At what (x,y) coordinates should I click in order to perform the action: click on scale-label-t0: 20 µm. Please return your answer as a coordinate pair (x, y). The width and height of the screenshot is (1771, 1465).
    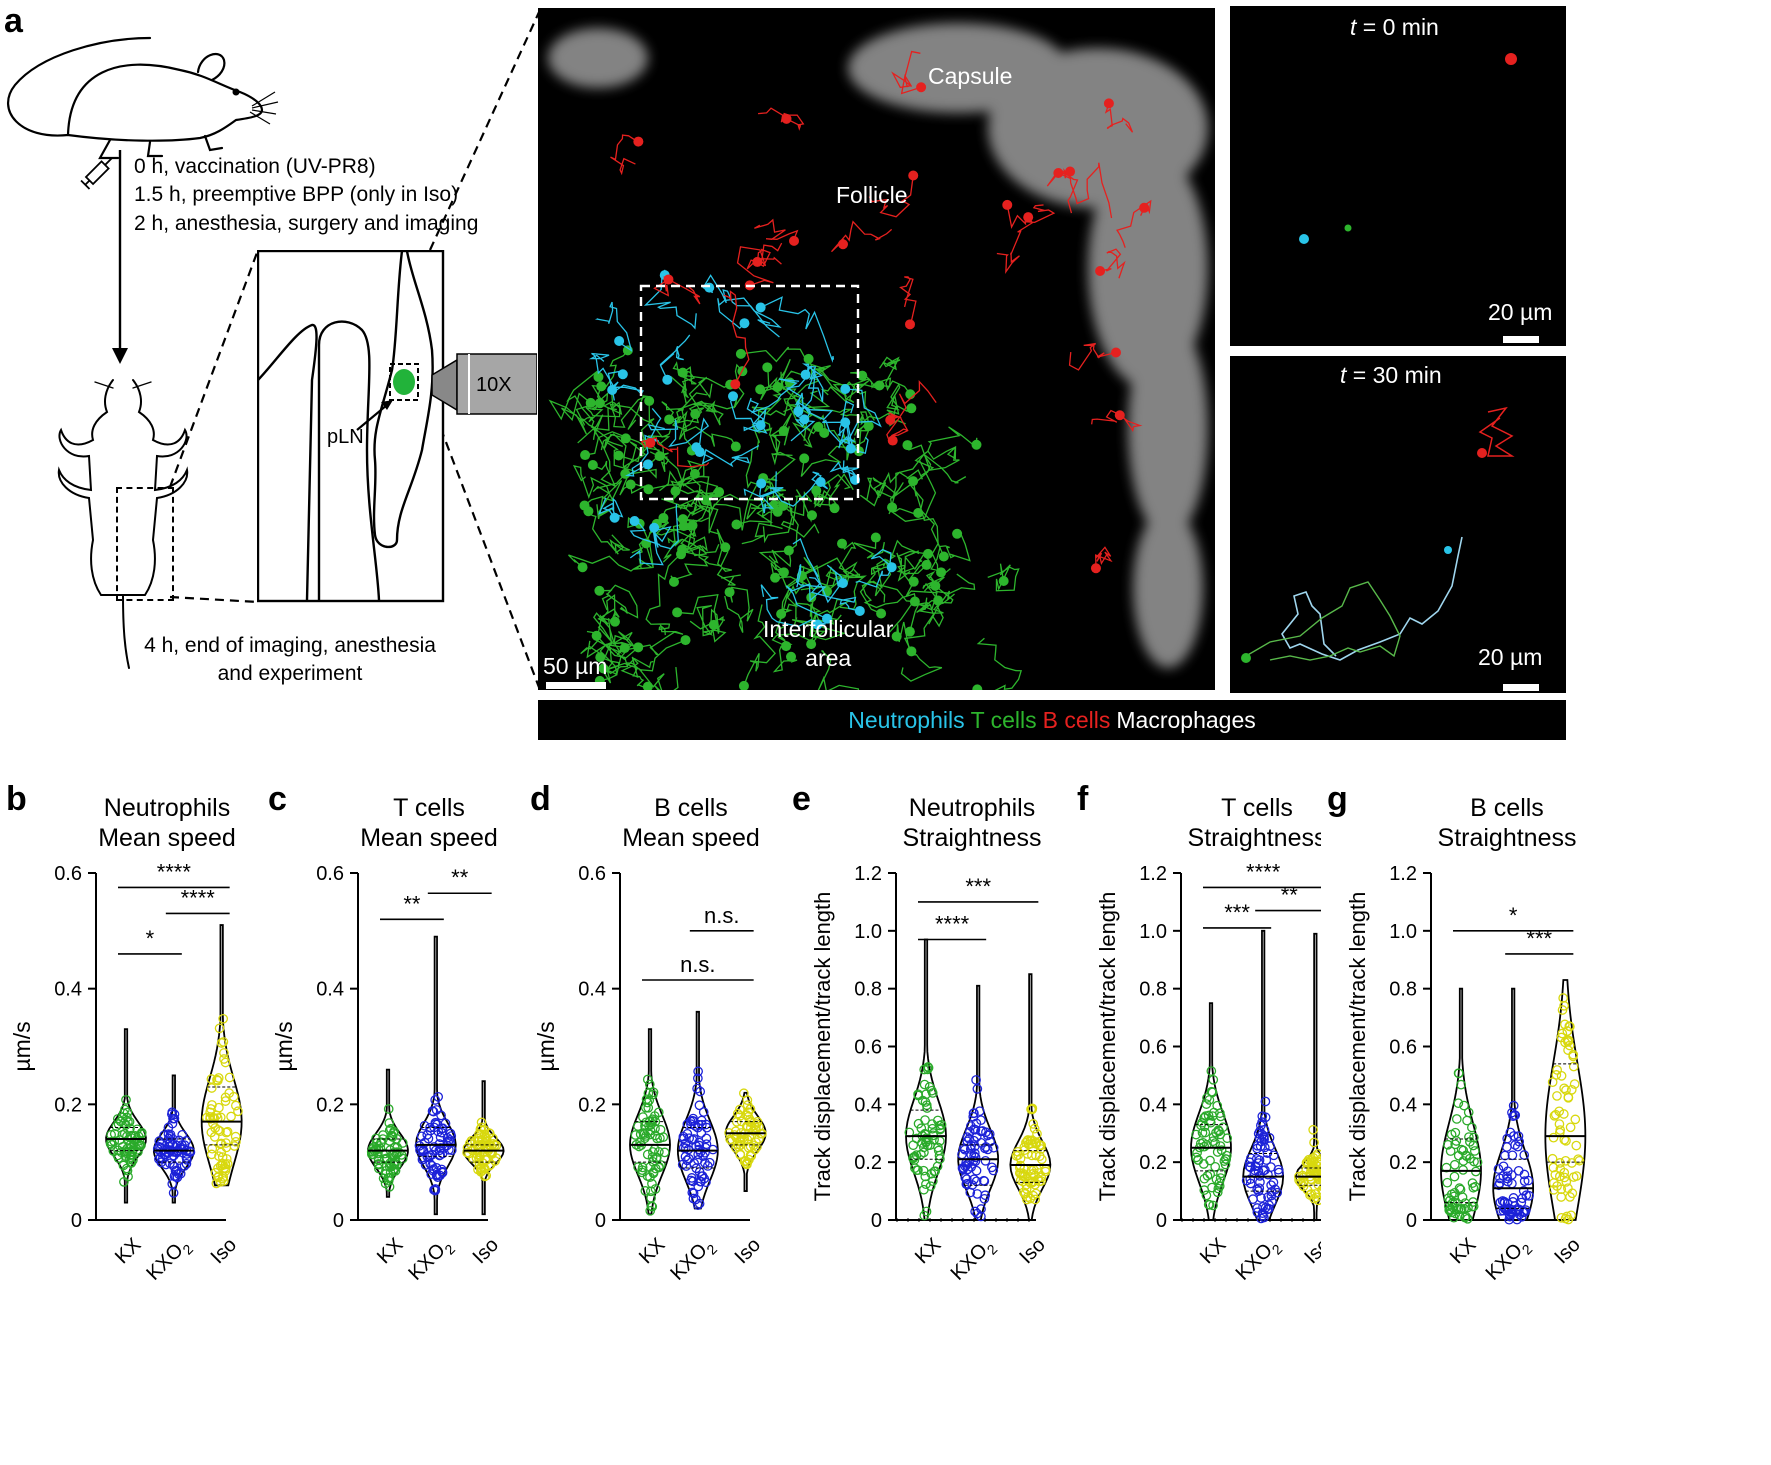
    Looking at the image, I should click on (1520, 312).